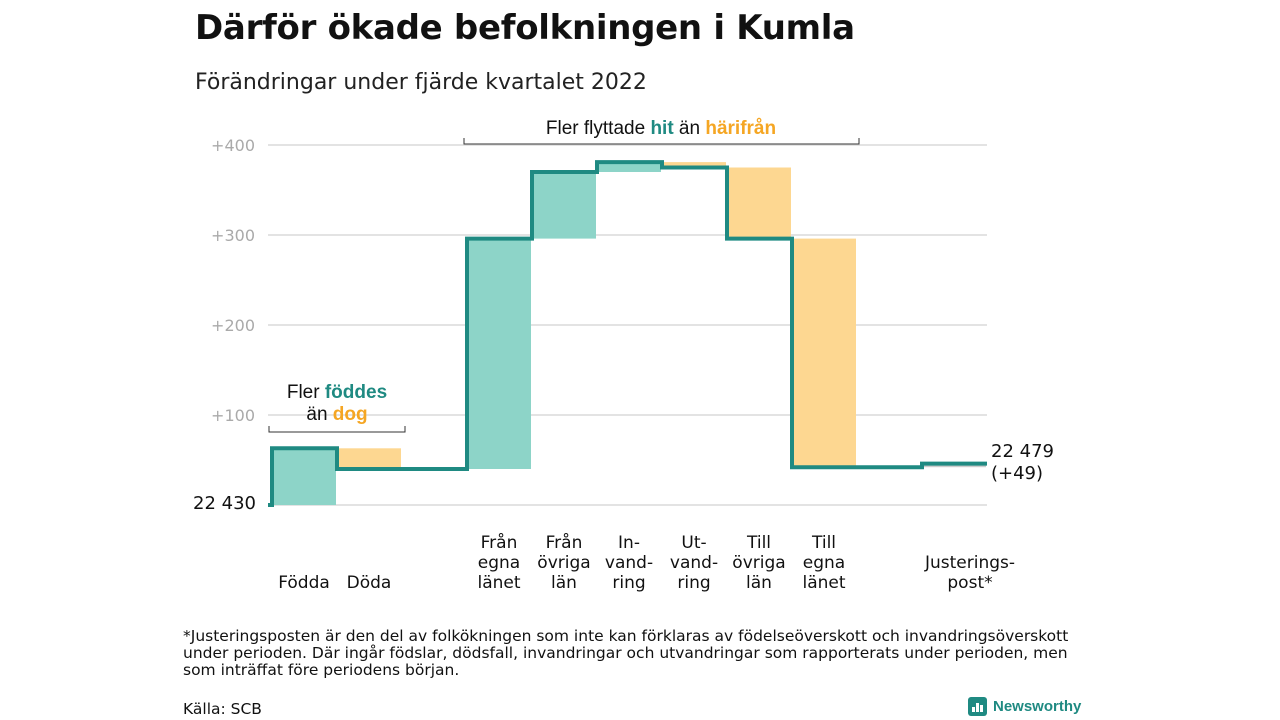 The height and width of the screenshot is (720, 1280). Describe the element at coordinates (969, 563) in the screenshot. I see `category-label: Justerings-` at that location.